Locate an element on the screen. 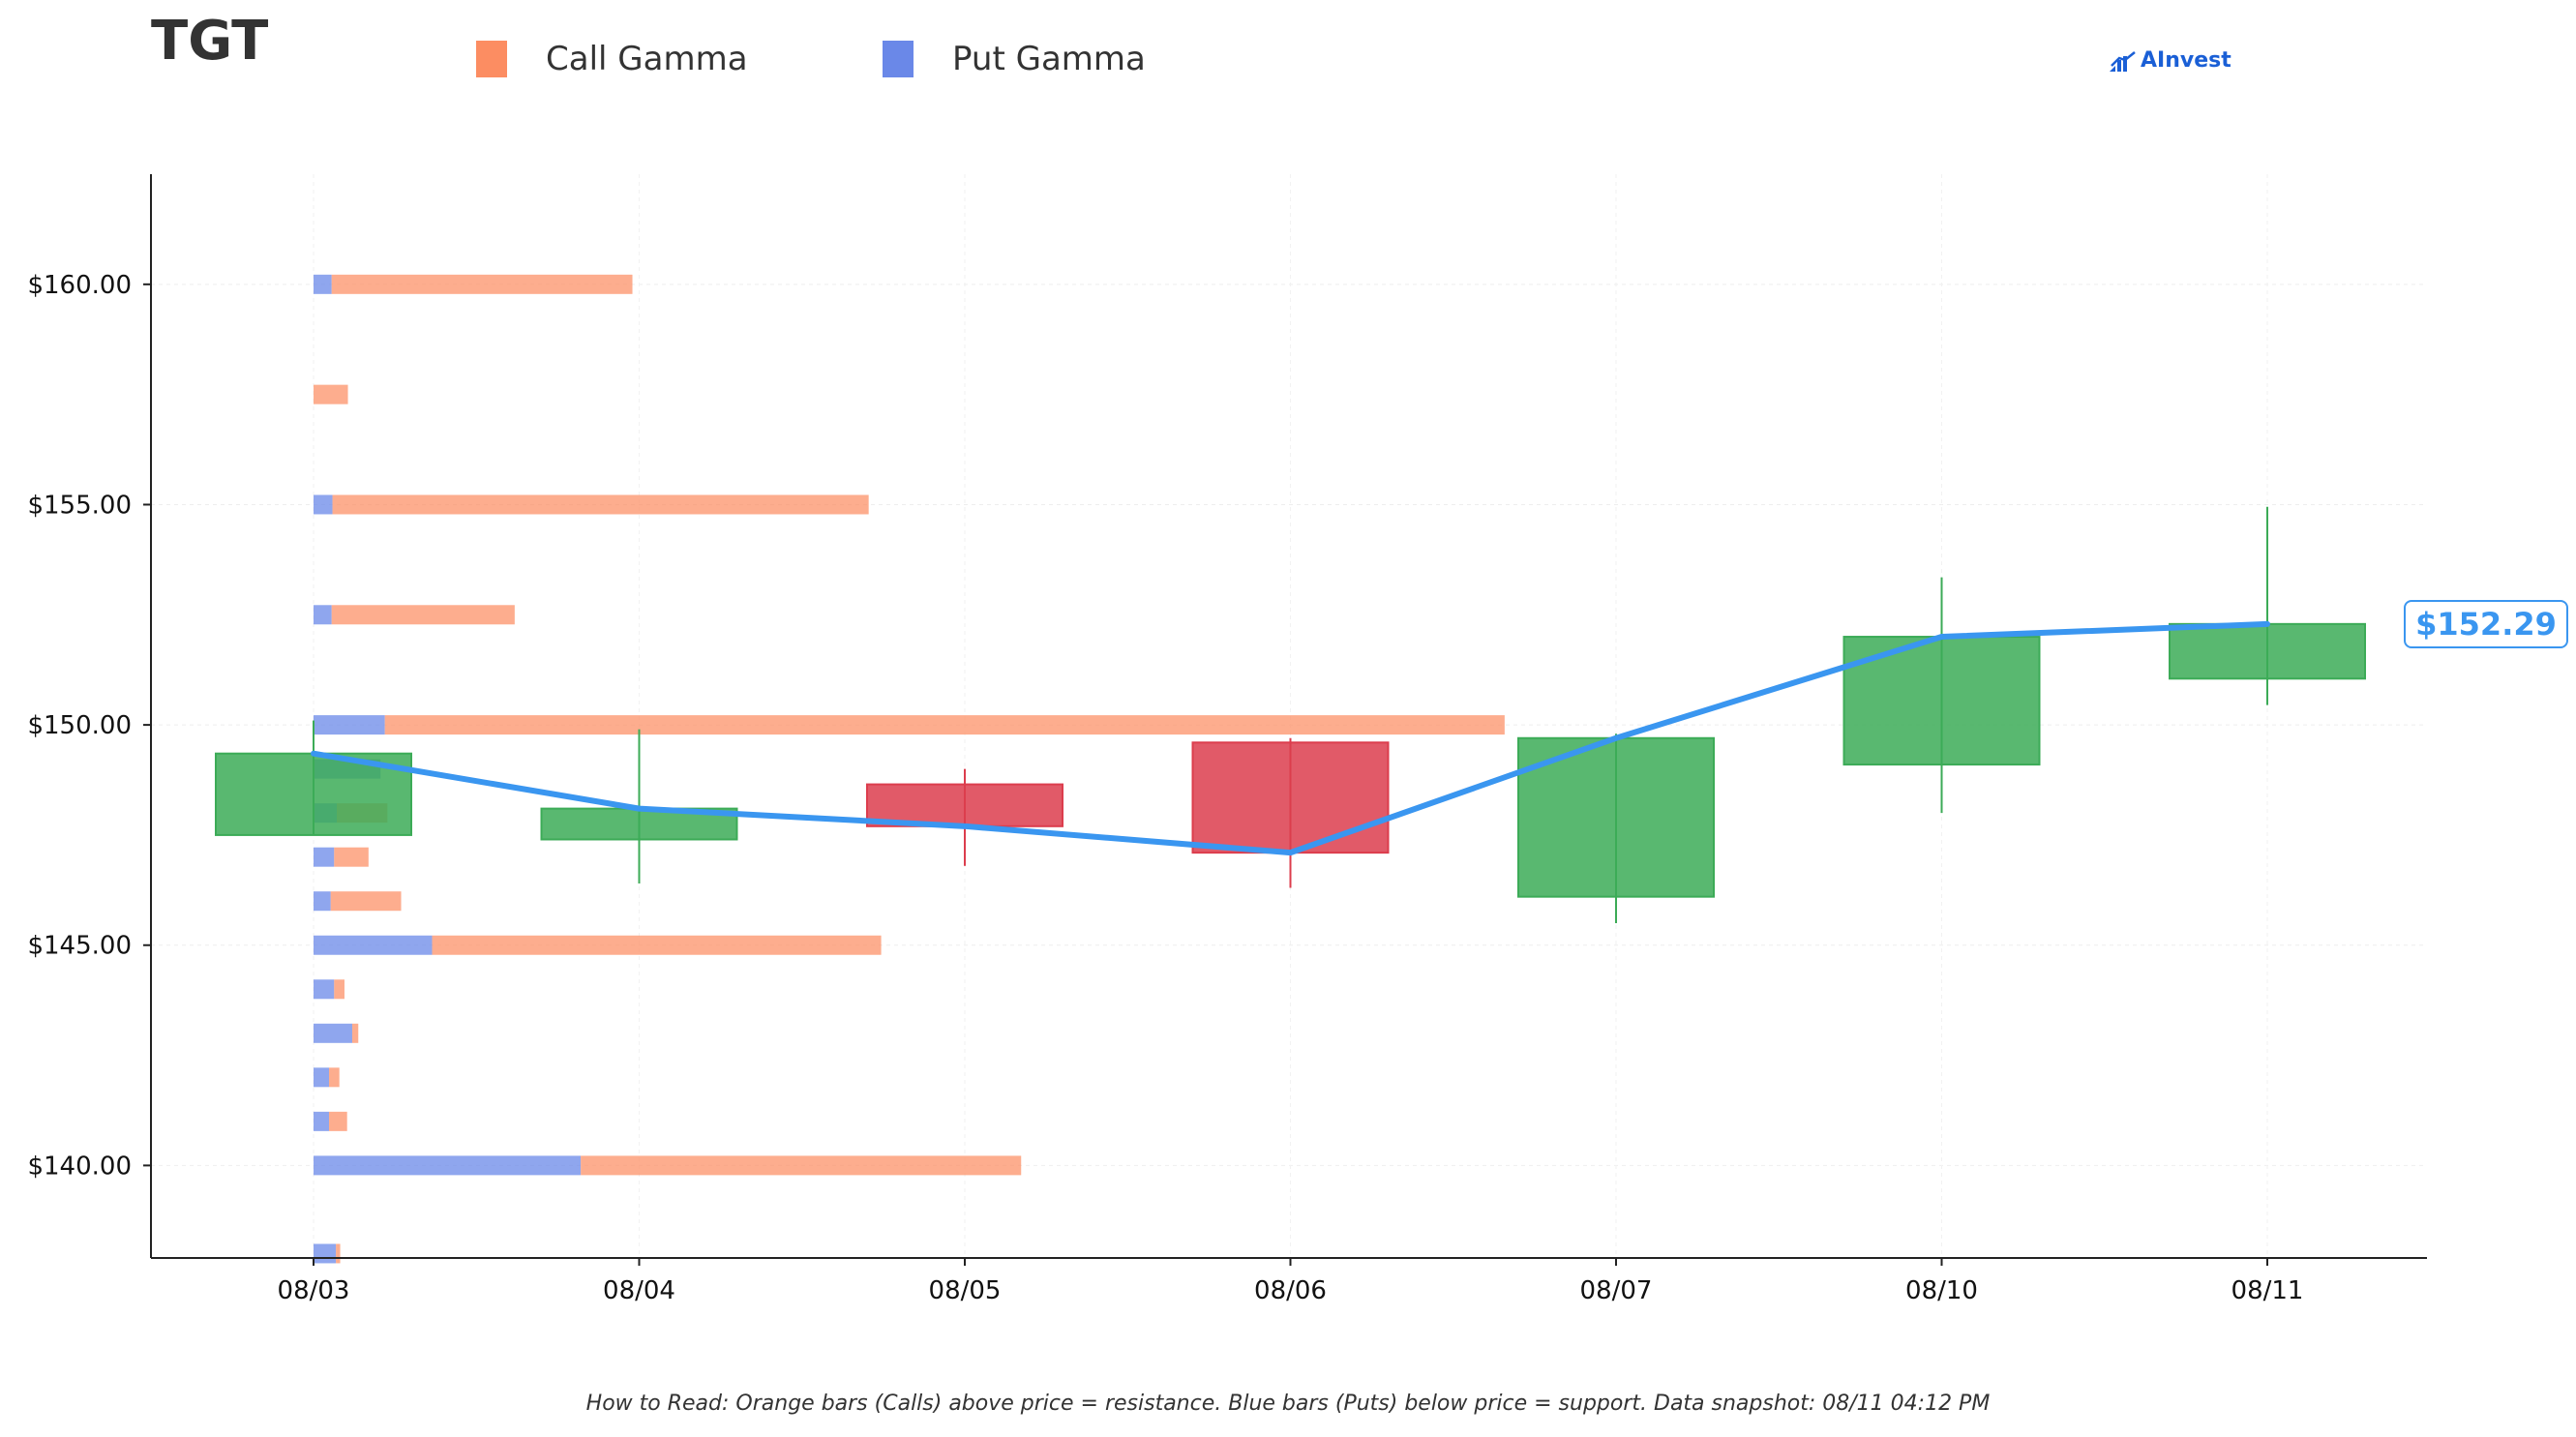 The width and height of the screenshot is (2576, 1437). legend-label-call-gamma: Call Gamma is located at coordinates (647, 59).